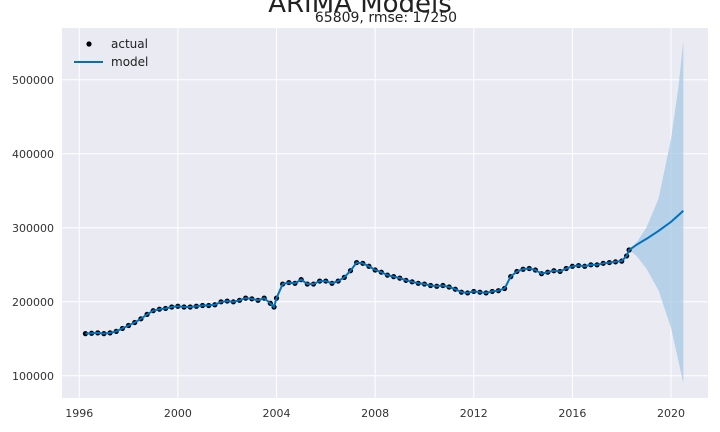 This screenshot has width=720, height=432. I want to click on x-tick-label: 2016, so click(572, 413).